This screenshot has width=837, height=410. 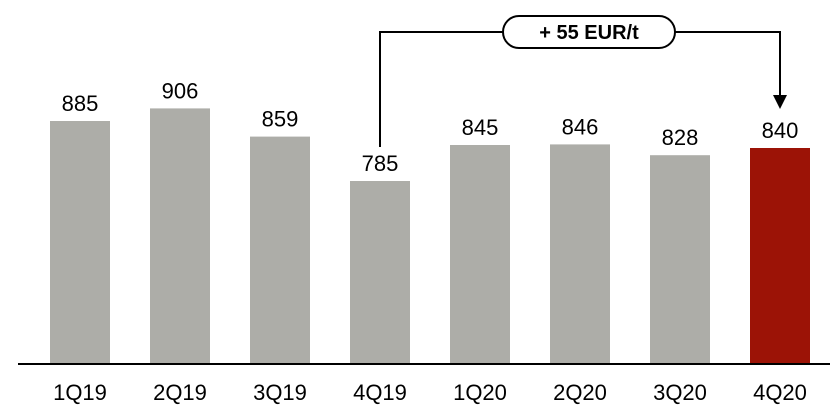 What do you see at coordinates (180, 392) in the screenshot?
I see `x-tick-label-2q19: 2Q19` at bounding box center [180, 392].